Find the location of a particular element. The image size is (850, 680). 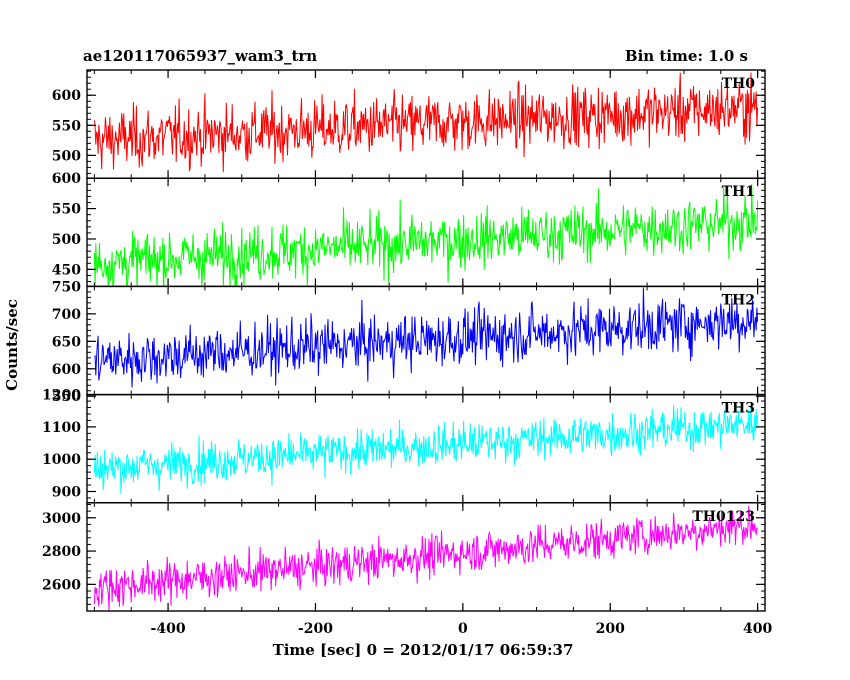

y-tick-label: 700 is located at coordinates (66, 315).